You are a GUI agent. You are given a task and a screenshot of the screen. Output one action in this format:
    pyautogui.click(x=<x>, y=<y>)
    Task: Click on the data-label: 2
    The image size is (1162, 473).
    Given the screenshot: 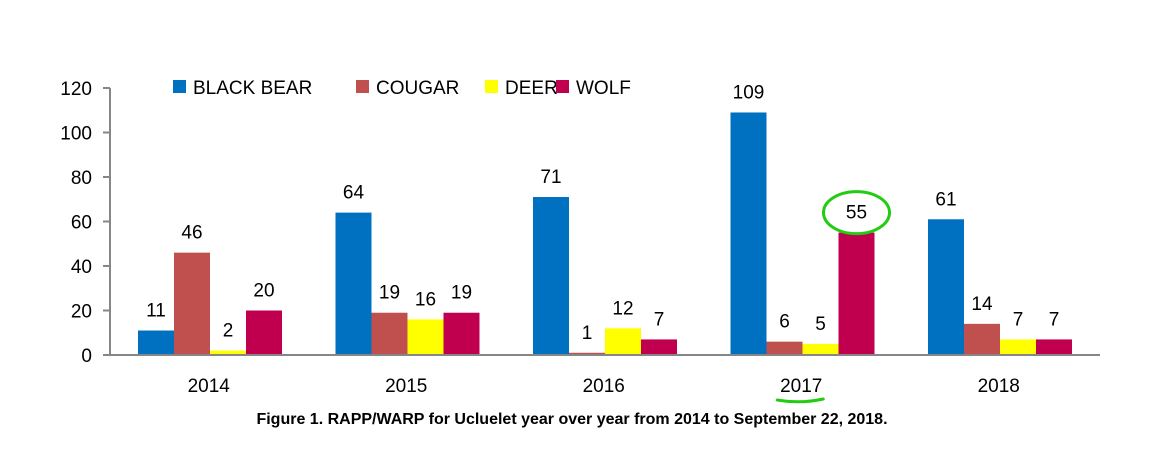 What is the action you would take?
    pyautogui.click(x=228, y=331)
    